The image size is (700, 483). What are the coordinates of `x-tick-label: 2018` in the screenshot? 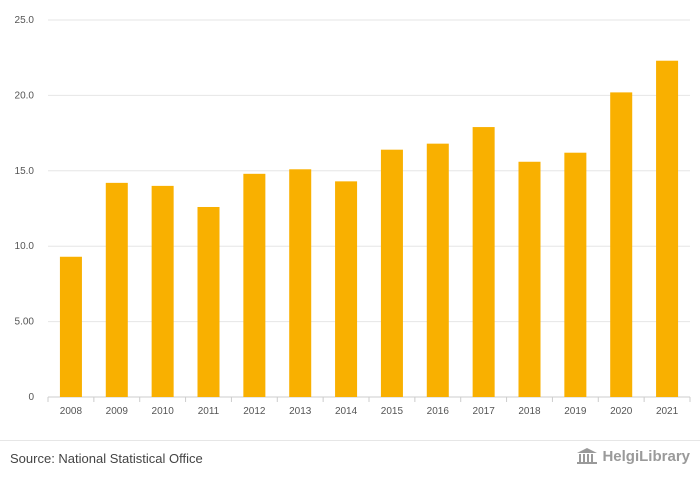 It's located at (529, 411).